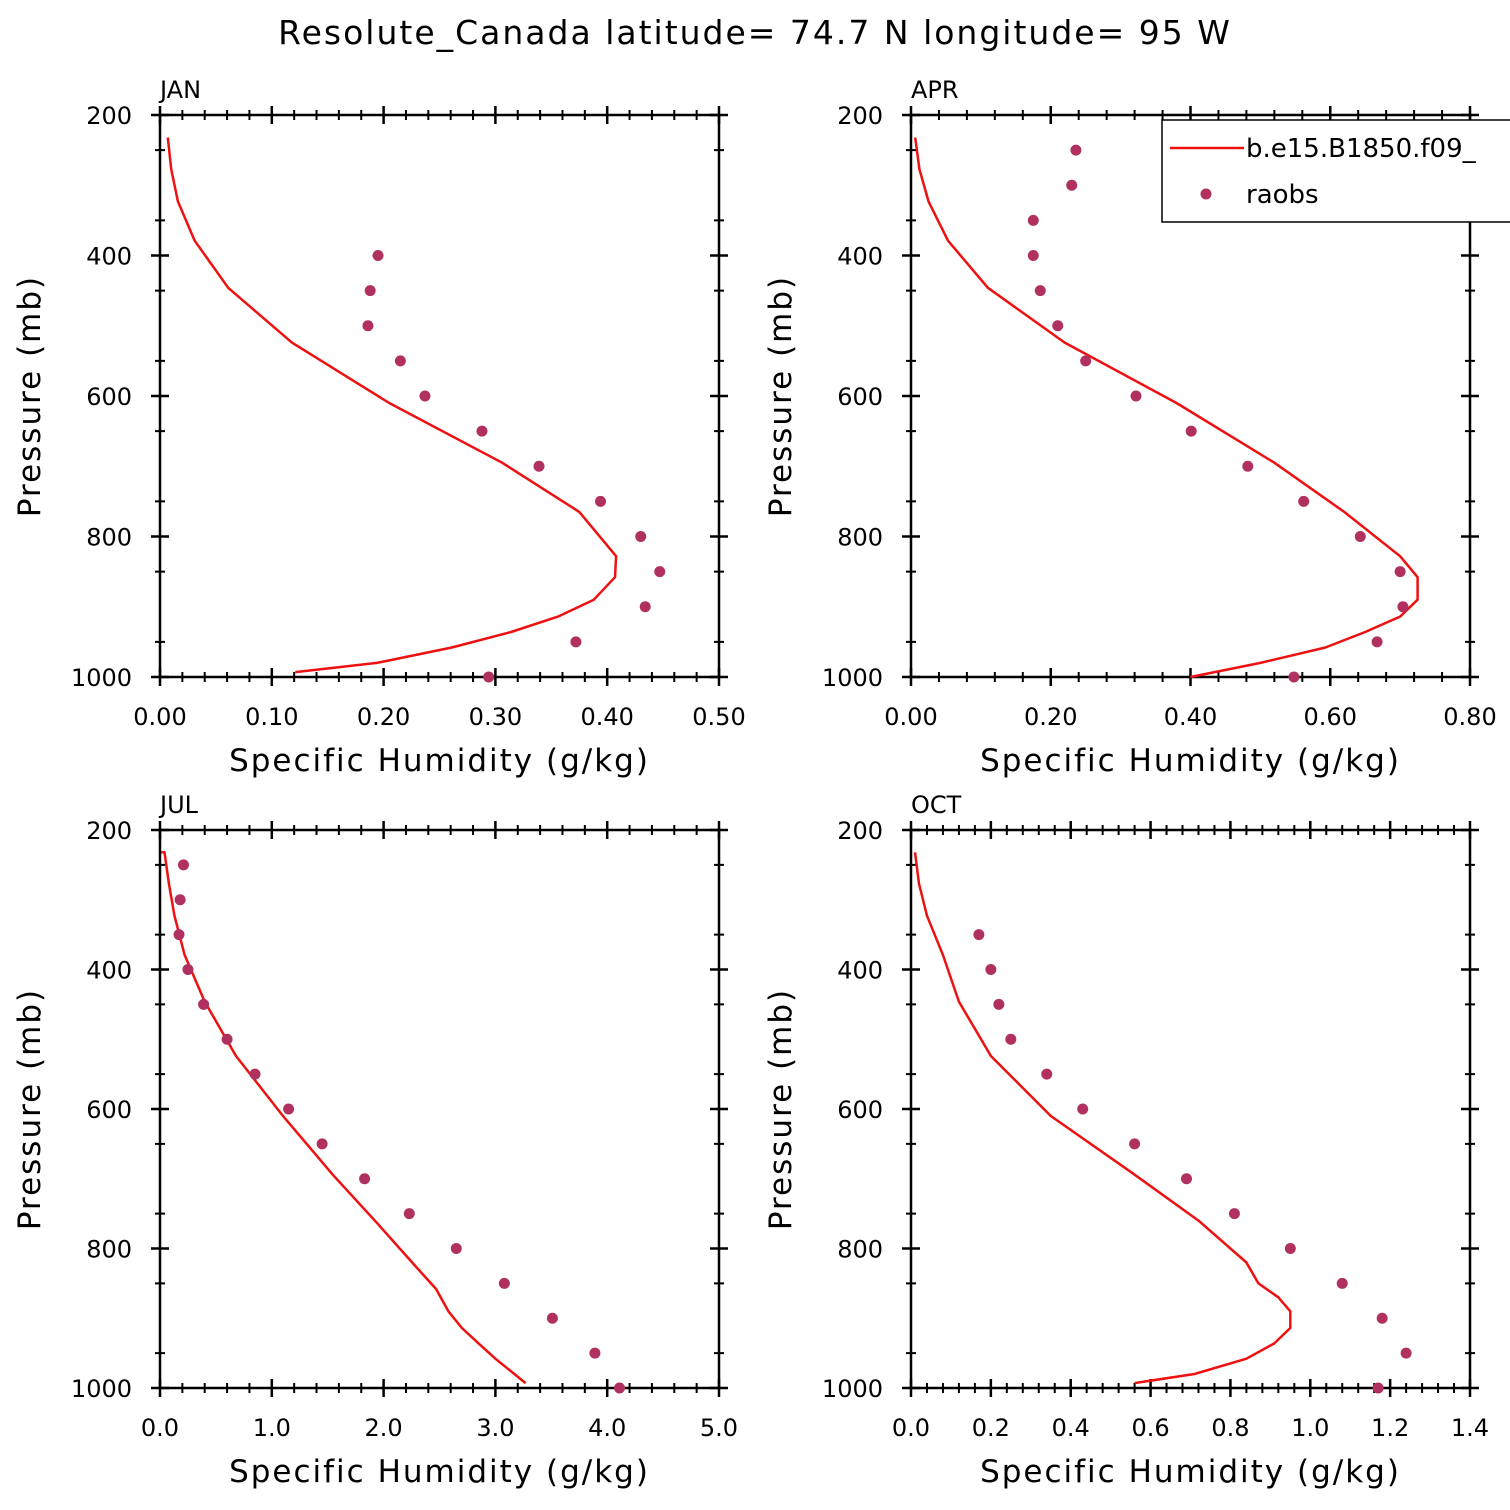 This screenshot has height=1510, width=1510. What do you see at coordinates (271, 717) in the screenshot?
I see `x-tick-label: 0.10` at bounding box center [271, 717].